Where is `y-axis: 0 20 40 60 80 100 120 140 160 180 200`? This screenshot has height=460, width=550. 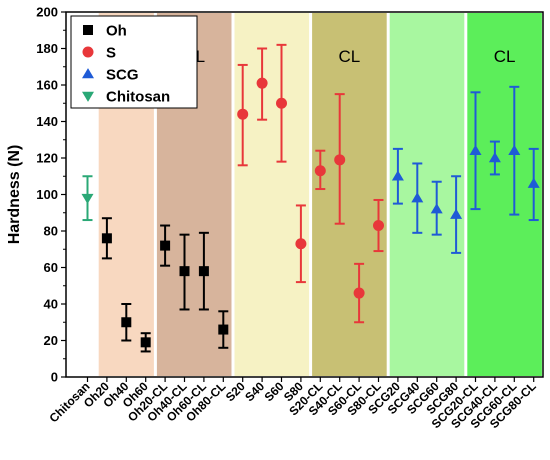 y-axis: 0 20 40 60 80 100 120 140 160 180 200 is located at coordinates (51, 195).